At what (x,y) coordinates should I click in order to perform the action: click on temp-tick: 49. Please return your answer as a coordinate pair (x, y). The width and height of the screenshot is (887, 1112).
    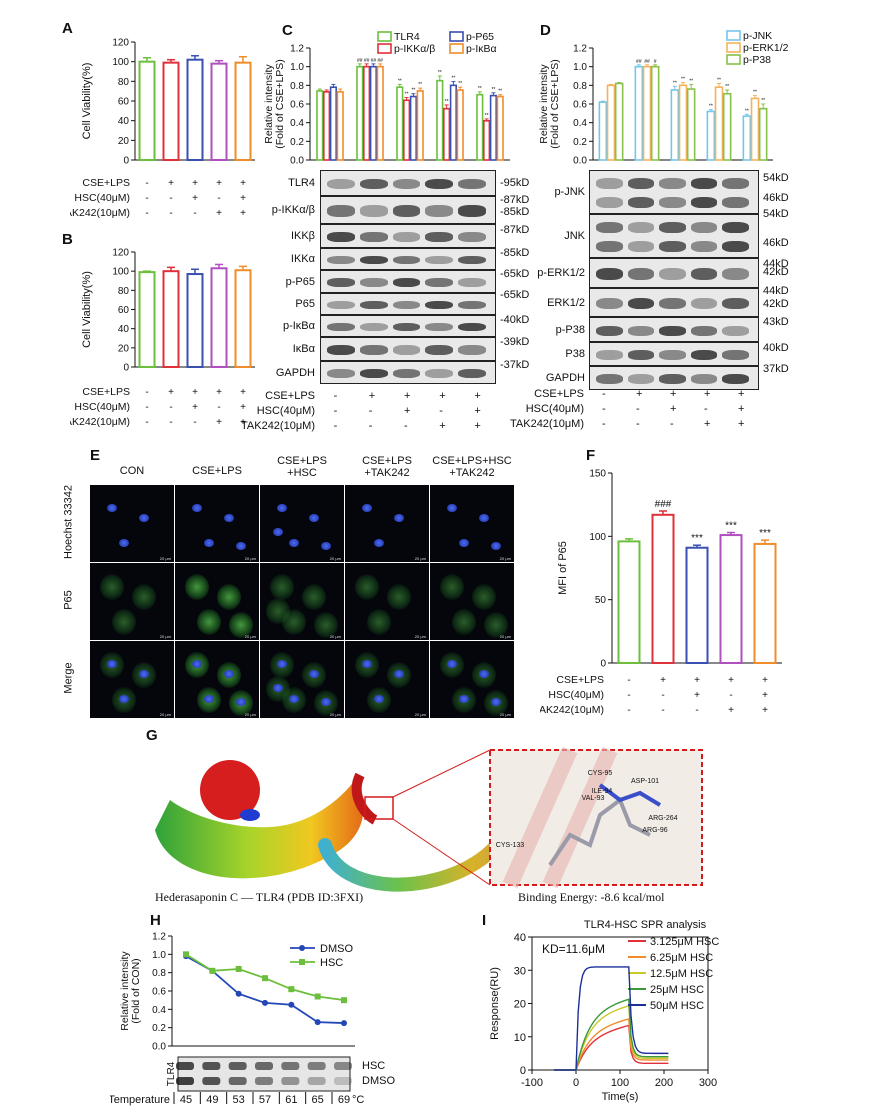
    Looking at the image, I should click on (212, 1100).